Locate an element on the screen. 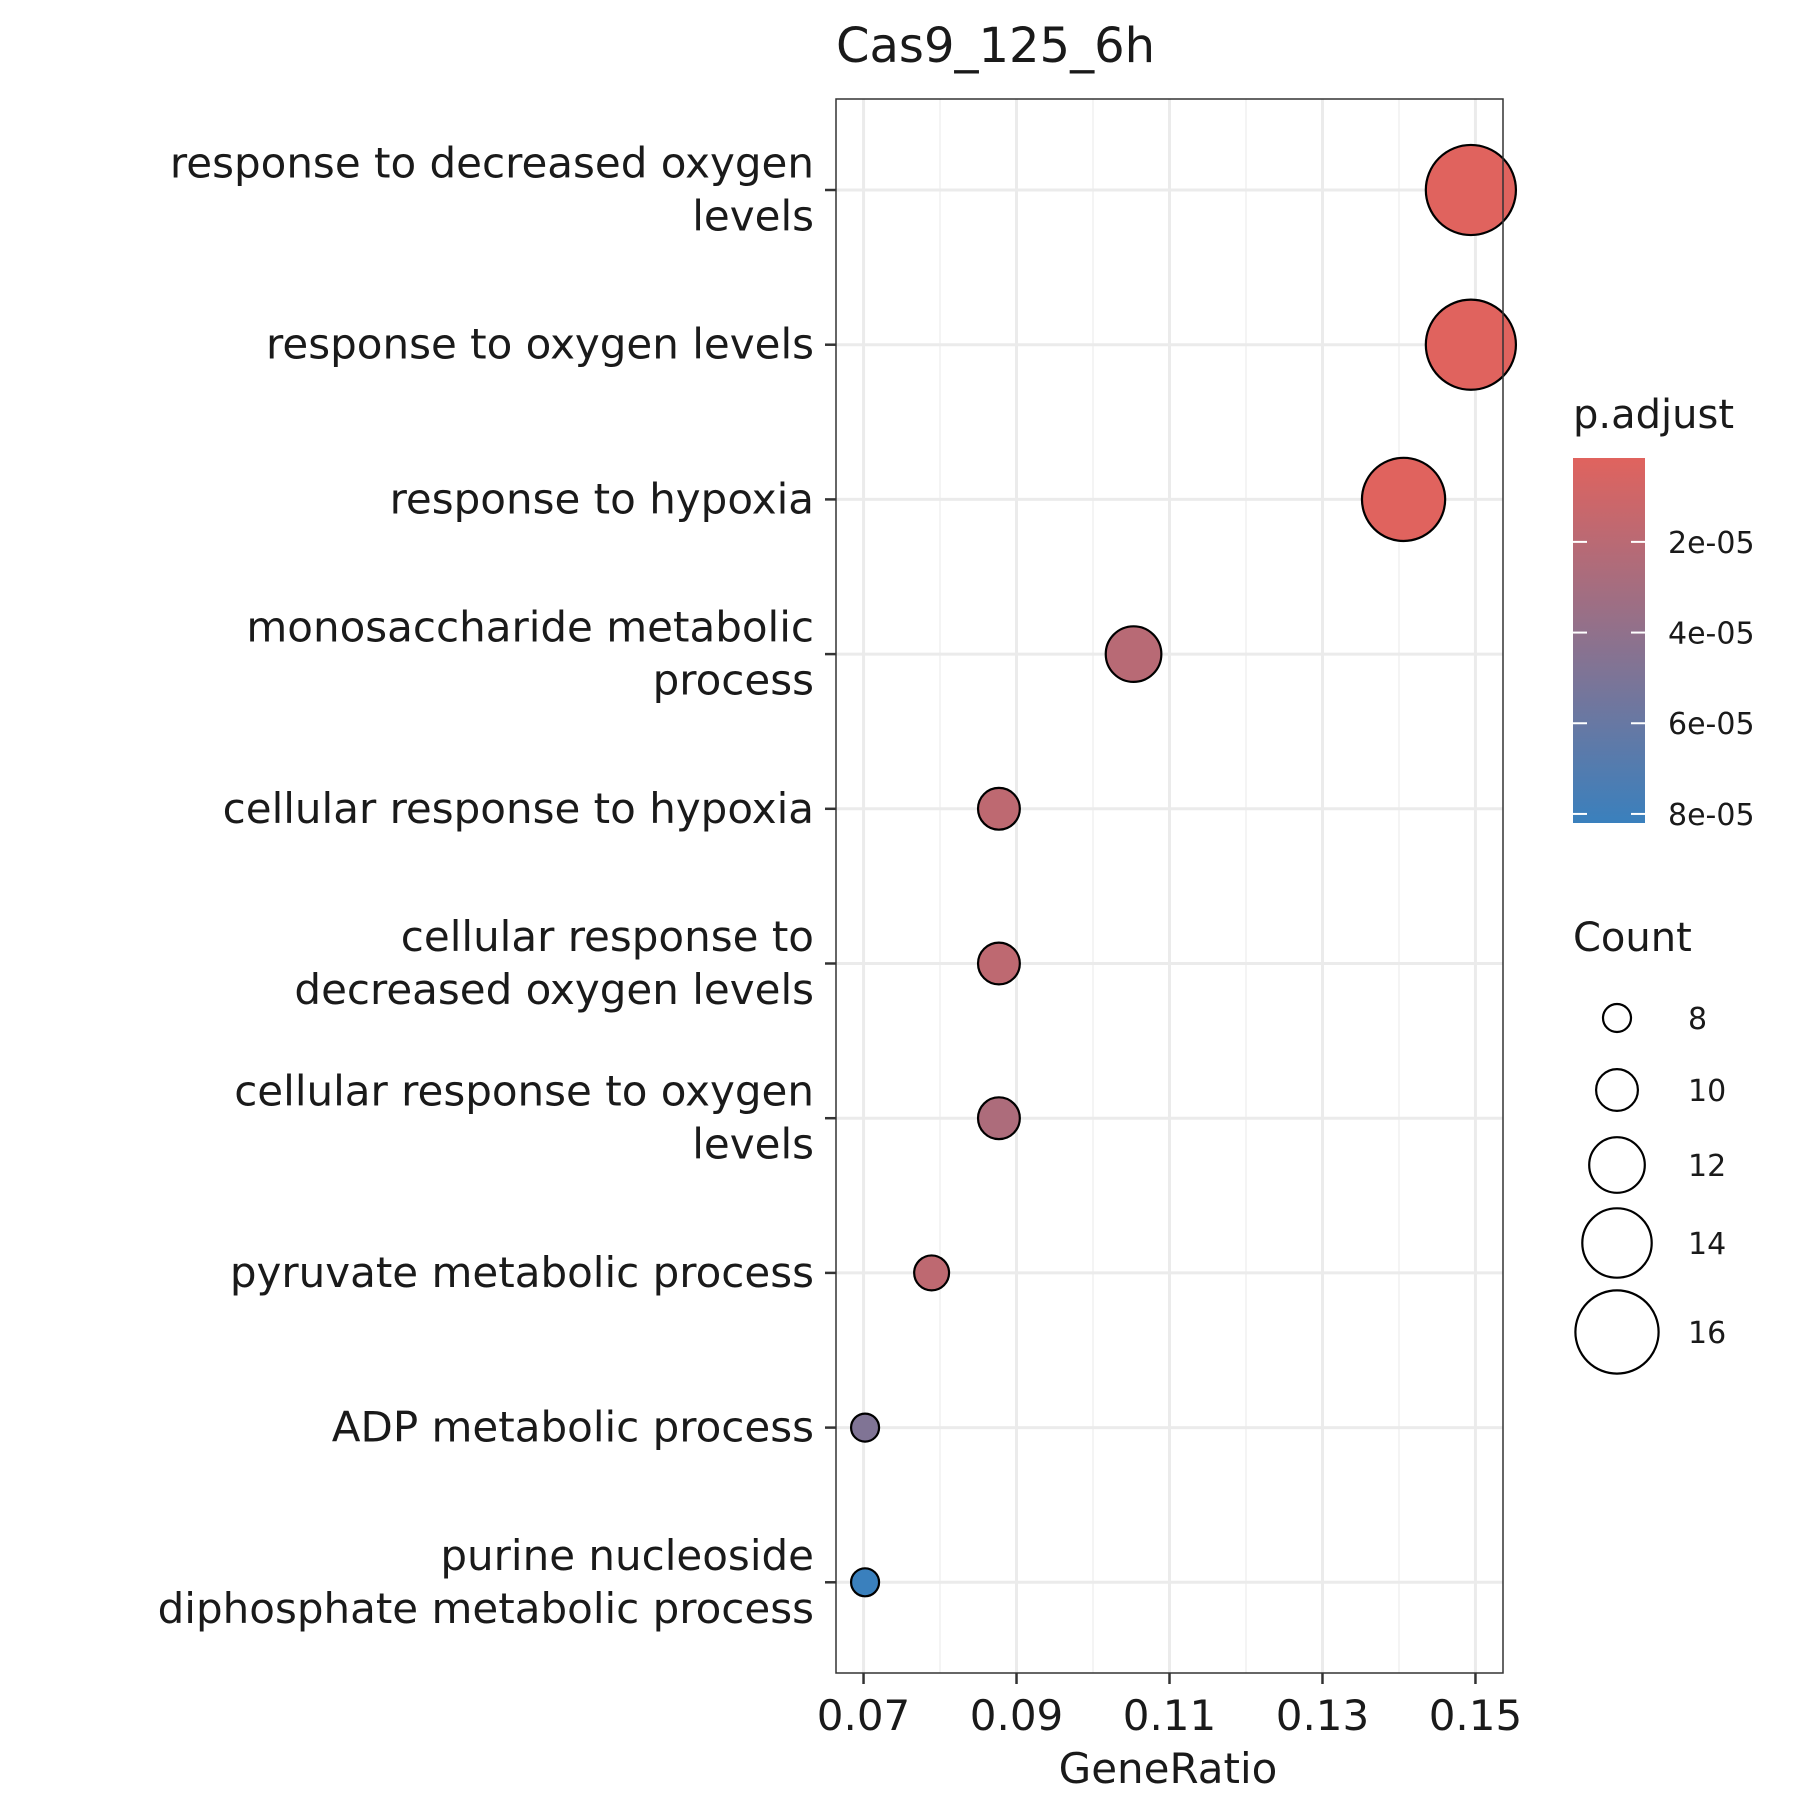 This screenshot has width=1800, height=1805. color-legend-label: 8e-05 is located at coordinates (1711, 815).